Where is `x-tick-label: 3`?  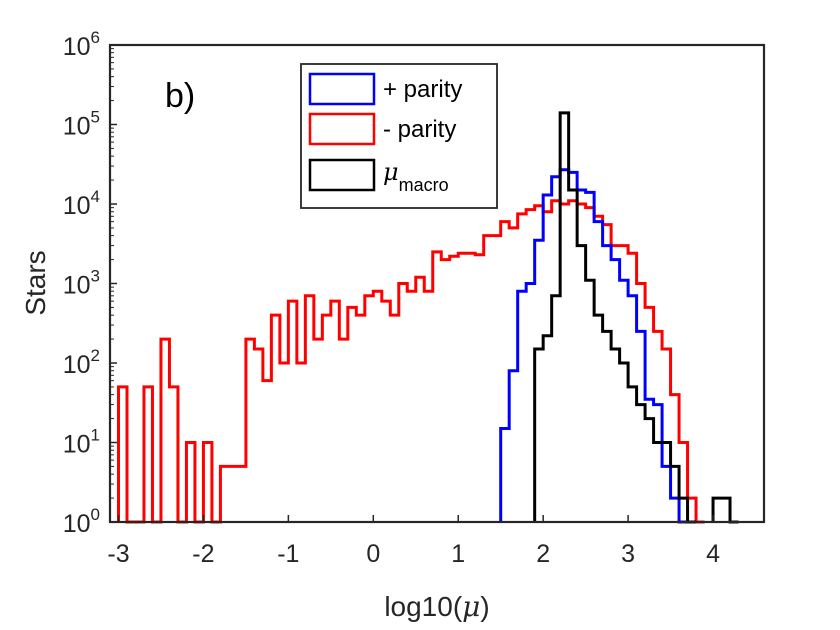 x-tick-label: 3 is located at coordinates (628, 554).